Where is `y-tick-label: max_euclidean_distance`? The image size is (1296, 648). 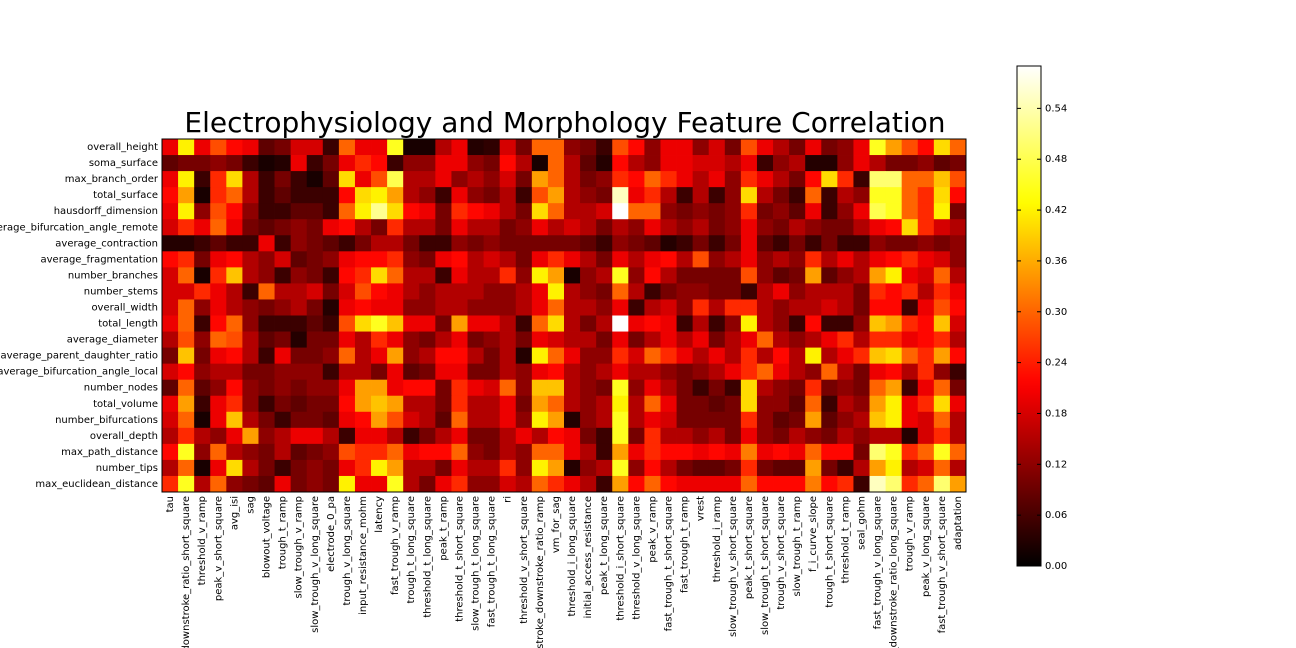 y-tick-label: max_euclidean_distance is located at coordinates (96, 484).